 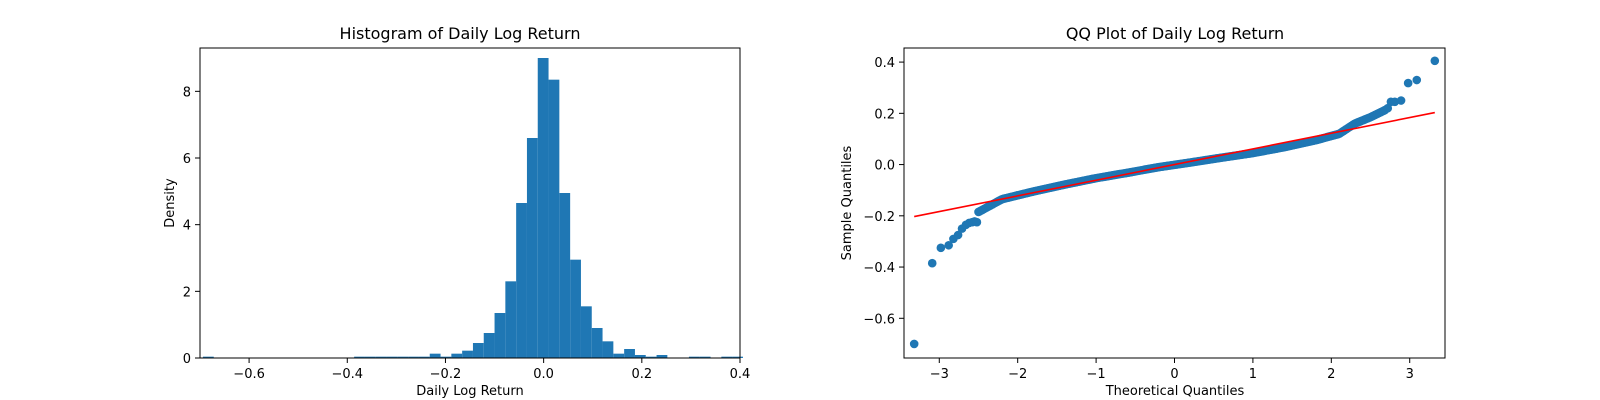 What do you see at coordinates (879, 319) in the screenshot?
I see `y-tick-label: −0.6` at bounding box center [879, 319].